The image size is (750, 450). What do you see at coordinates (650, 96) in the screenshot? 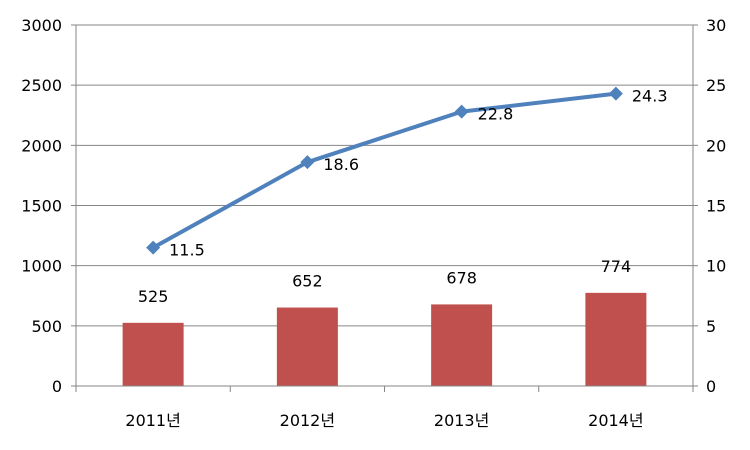
I see `line-value-label: 24.3` at bounding box center [650, 96].